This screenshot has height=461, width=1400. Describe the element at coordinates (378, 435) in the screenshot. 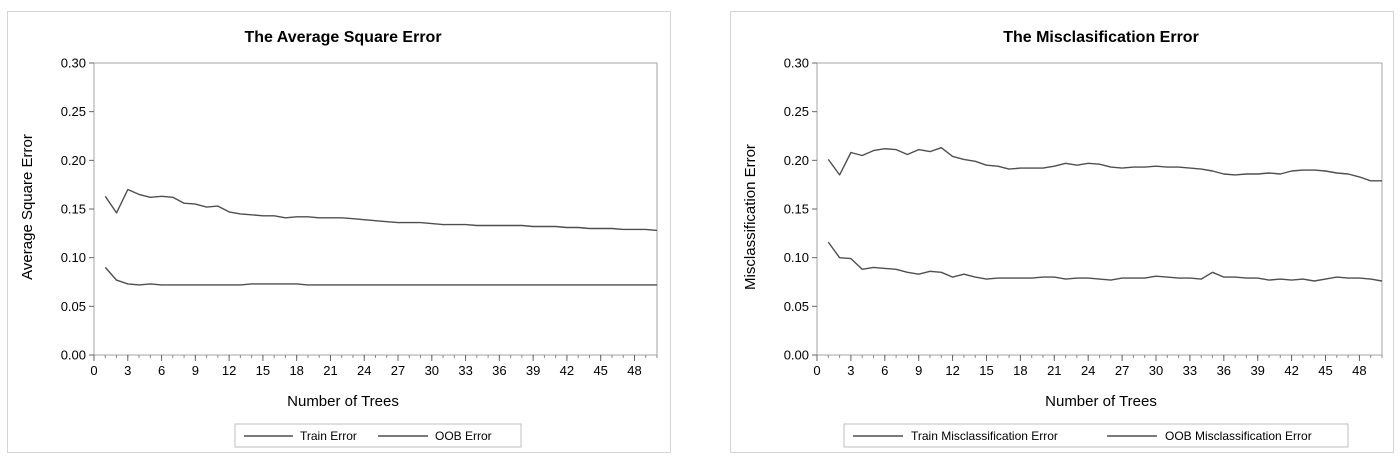

I see `legend: Train Error OOB Error` at that location.